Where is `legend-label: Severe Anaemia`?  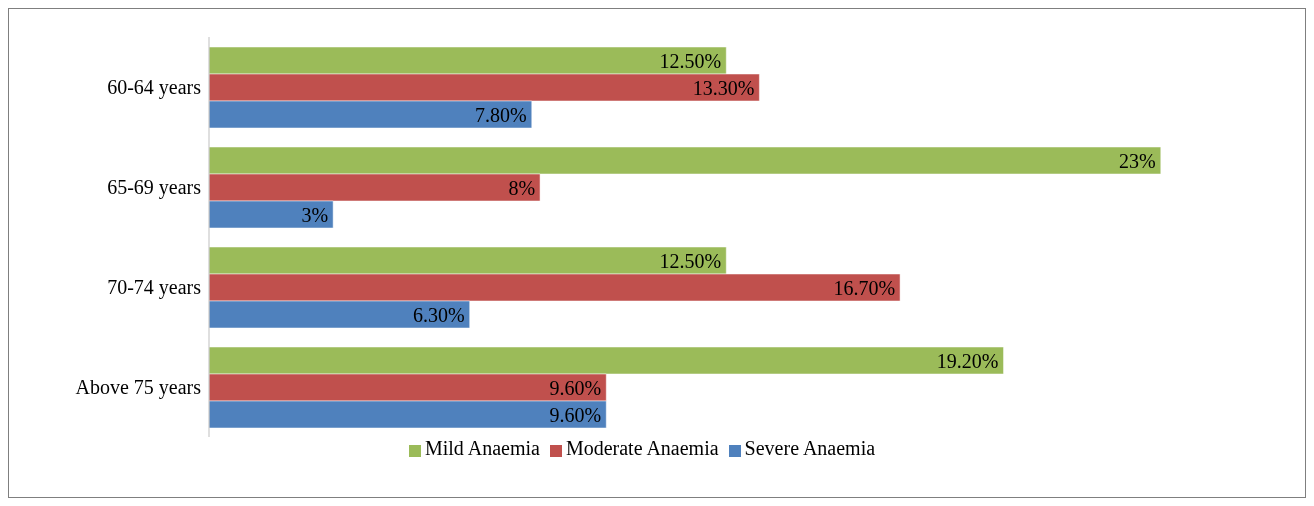 legend-label: Severe Anaemia is located at coordinates (810, 448).